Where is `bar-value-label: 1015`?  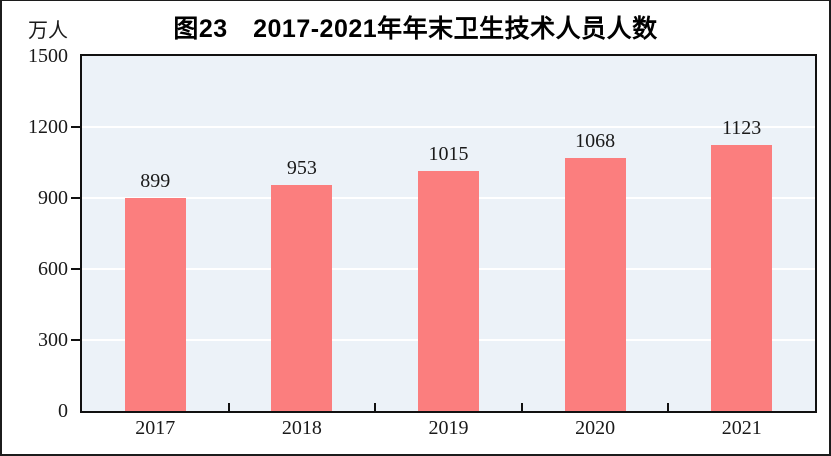
bar-value-label: 1015 is located at coordinates (448, 154).